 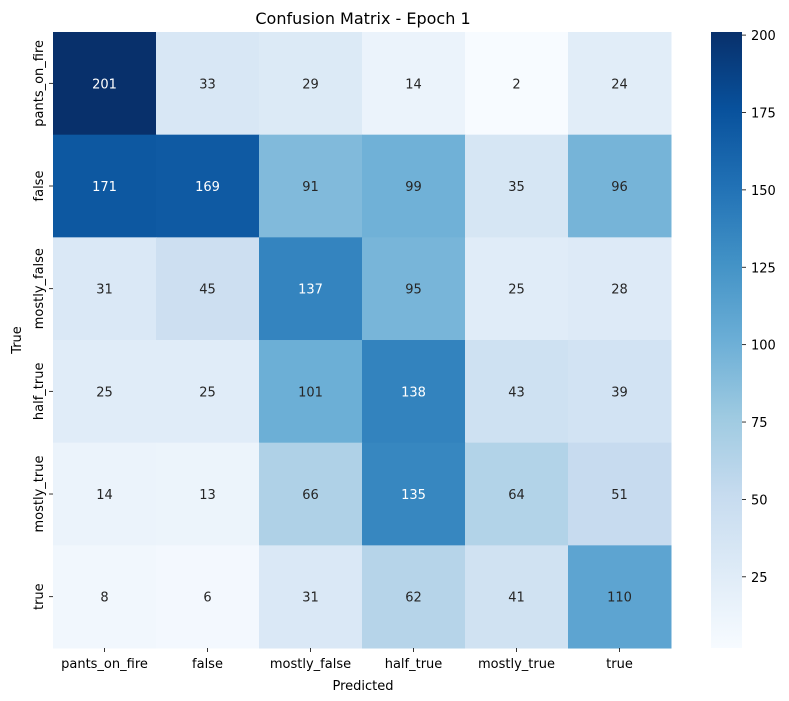 I want to click on x-tick-label: pants_on_fire, so click(x=104, y=664).